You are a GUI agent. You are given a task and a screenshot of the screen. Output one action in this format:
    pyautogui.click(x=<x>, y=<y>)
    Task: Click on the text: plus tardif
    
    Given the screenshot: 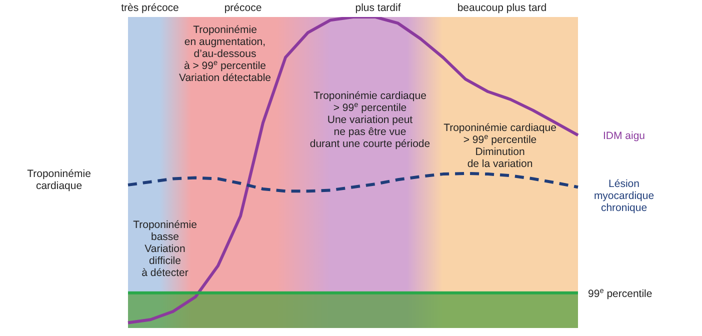 What is the action you would take?
    pyautogui.click(x=378, y=8)
    